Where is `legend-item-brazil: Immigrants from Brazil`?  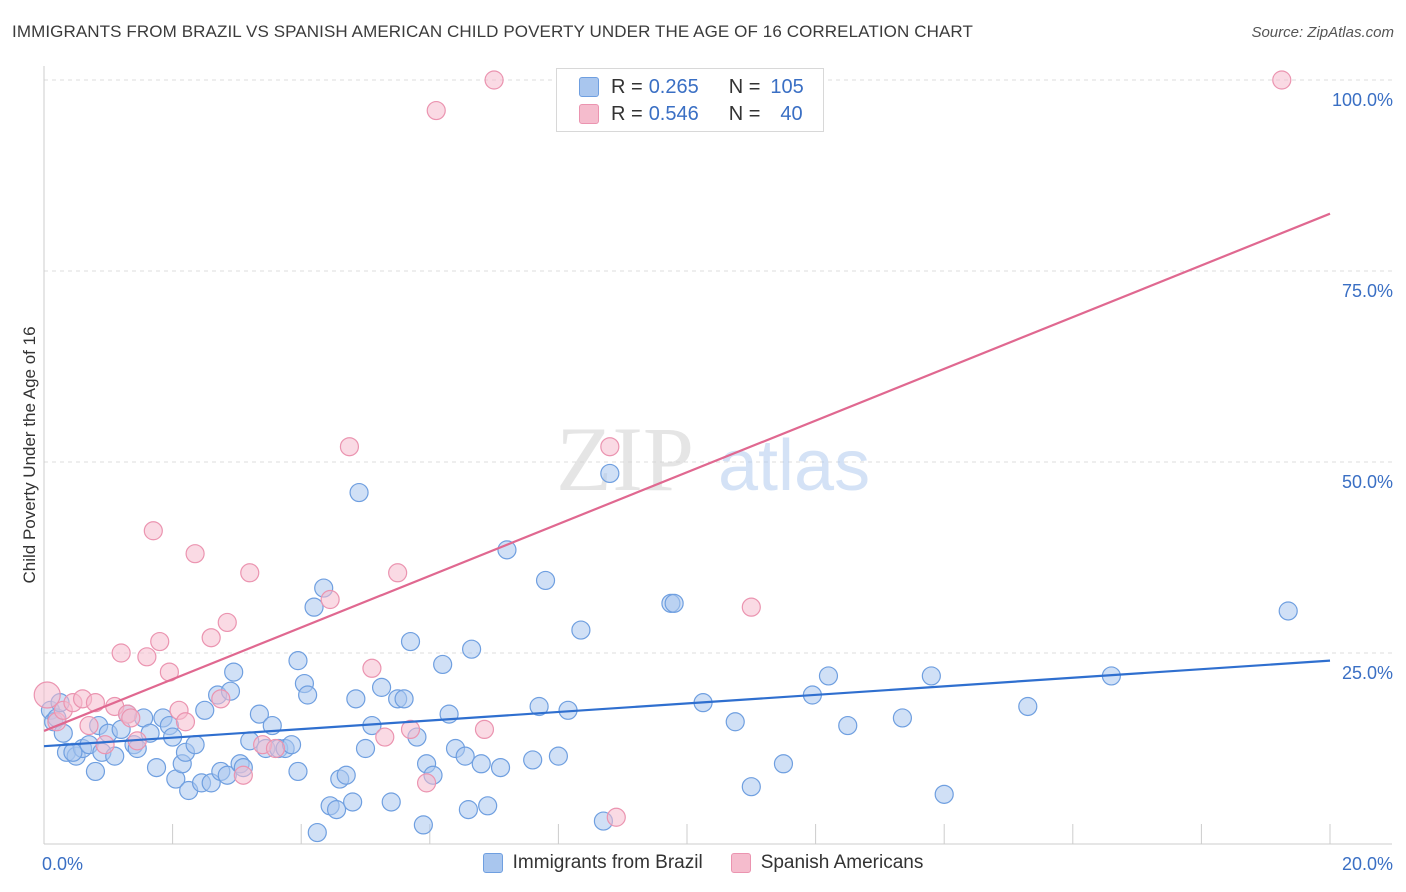 legend-item-brazil: Immigrants from Brazil is located at coordinates (592, 863).